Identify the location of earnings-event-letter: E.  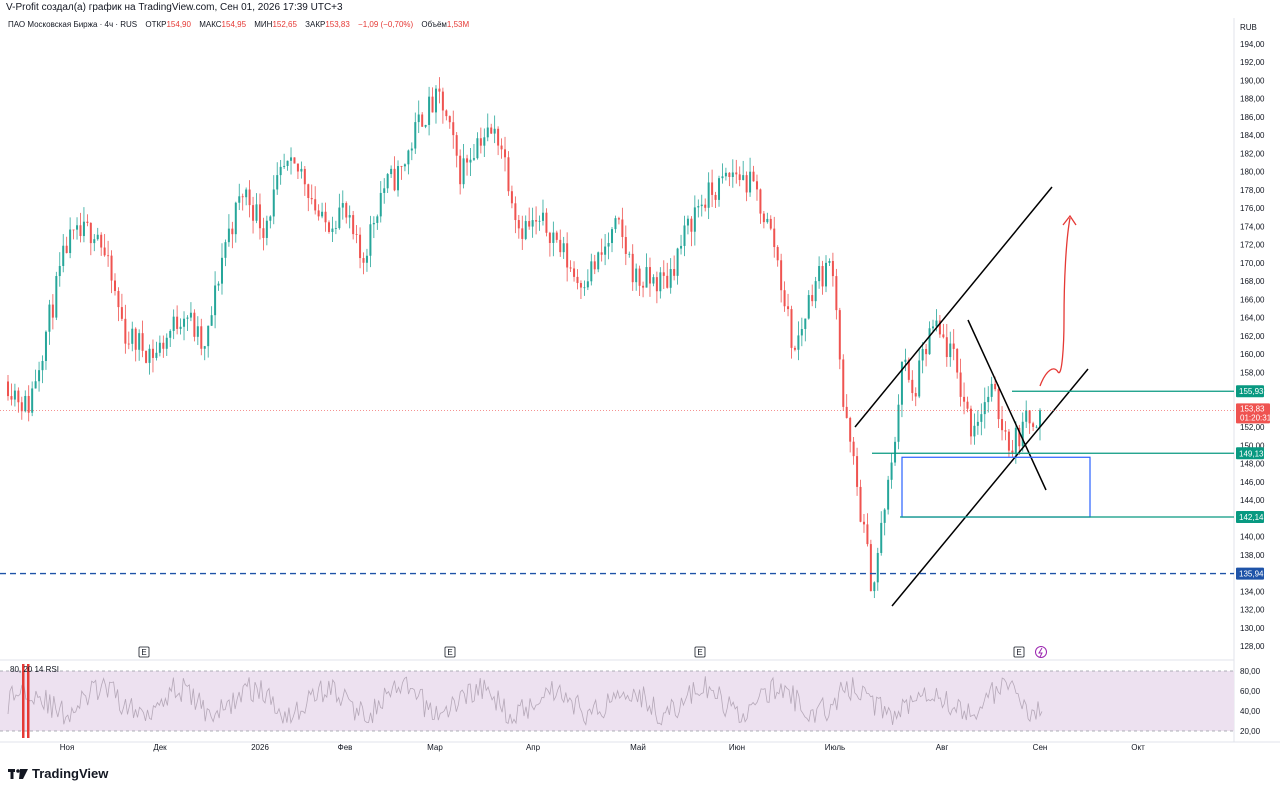
(449, 652).